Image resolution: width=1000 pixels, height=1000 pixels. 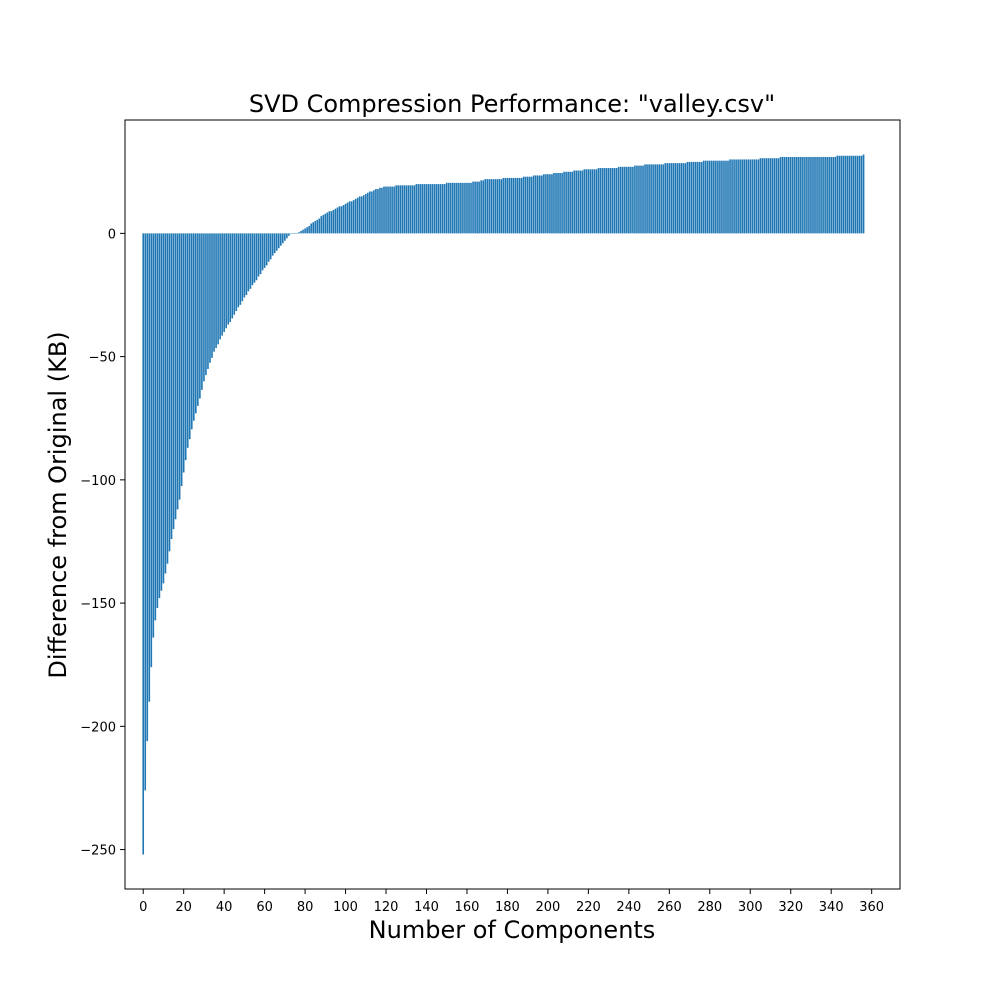 What do you see at coordinates (790, 907) in the screenshot?
I see `x-tick-label: 320` at bounding box center [790, 907].